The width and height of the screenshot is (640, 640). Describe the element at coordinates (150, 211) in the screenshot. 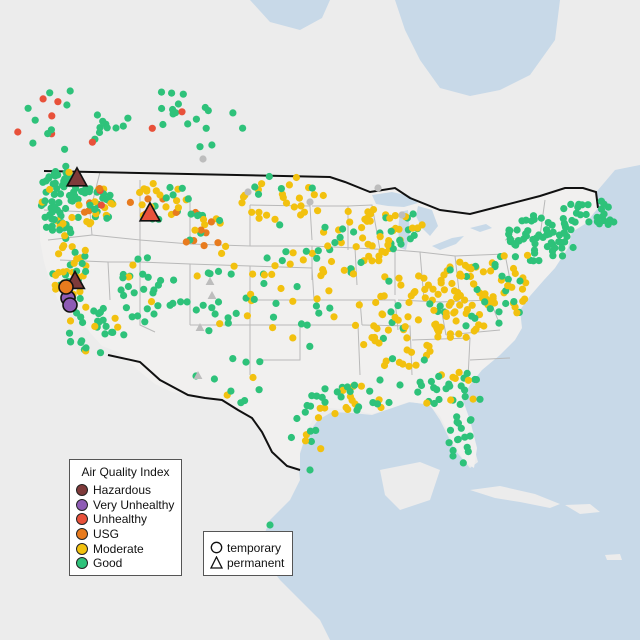

I see `monitor-triangle` at that location.